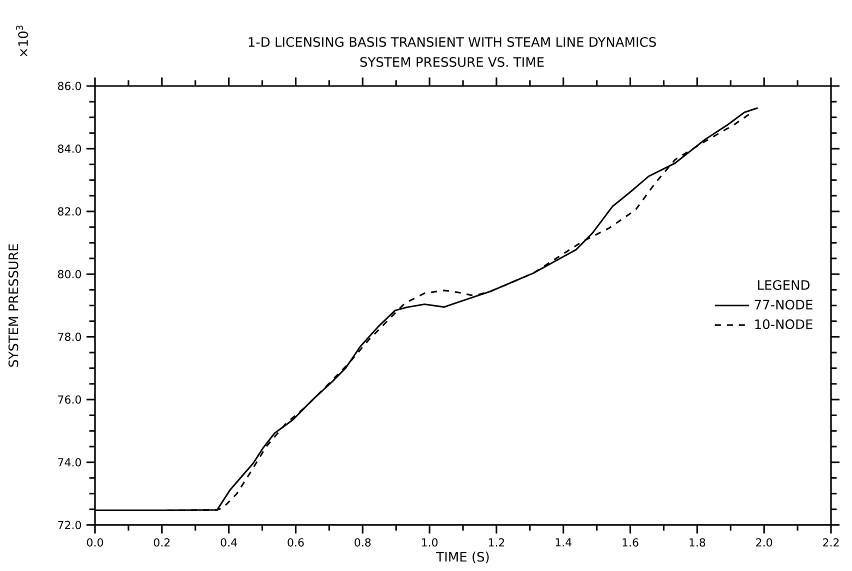  What do you see at coordinates (228, 542) in the screenshot?
I see `x-tick-label: 0.4` at bounding box center [228, 542].